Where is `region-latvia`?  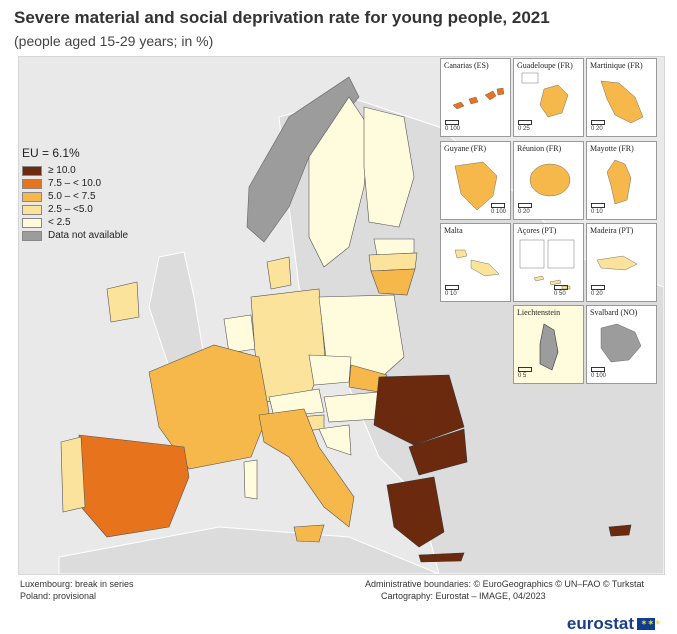
region-latvia is located at coordinates (393, 262).